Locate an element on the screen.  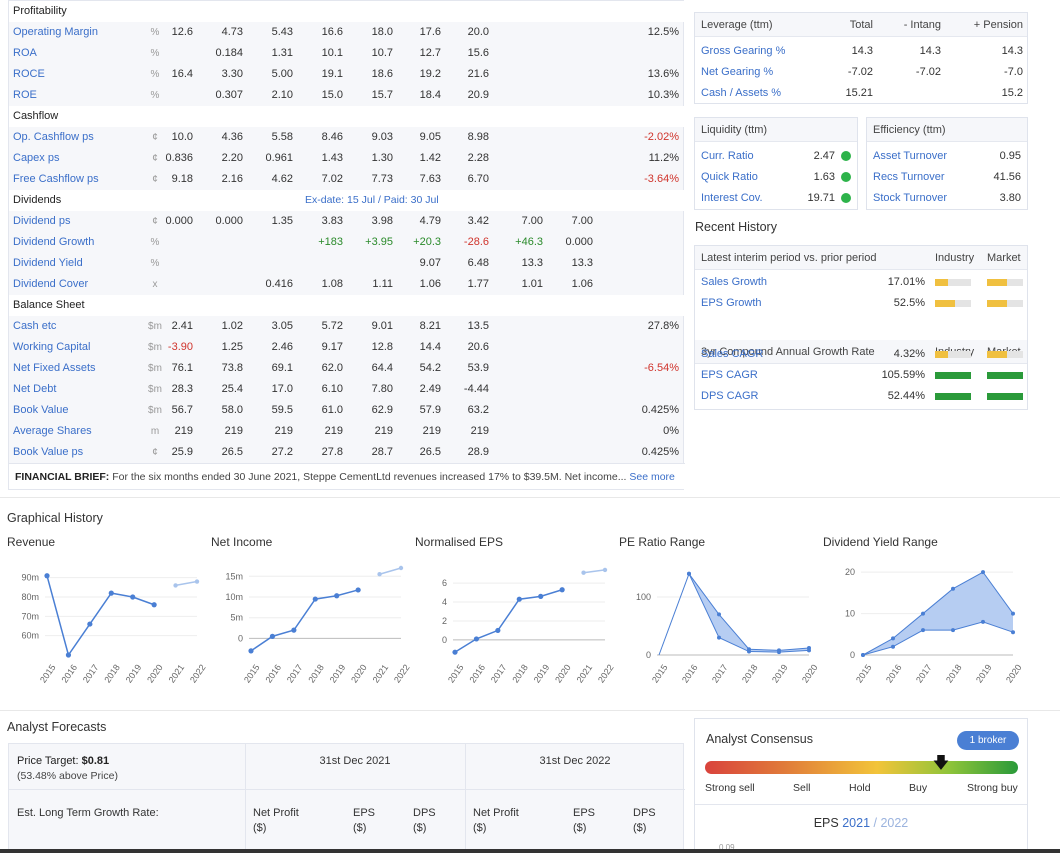
metric-link: Operating Margin is located at coordinates (55, 32).